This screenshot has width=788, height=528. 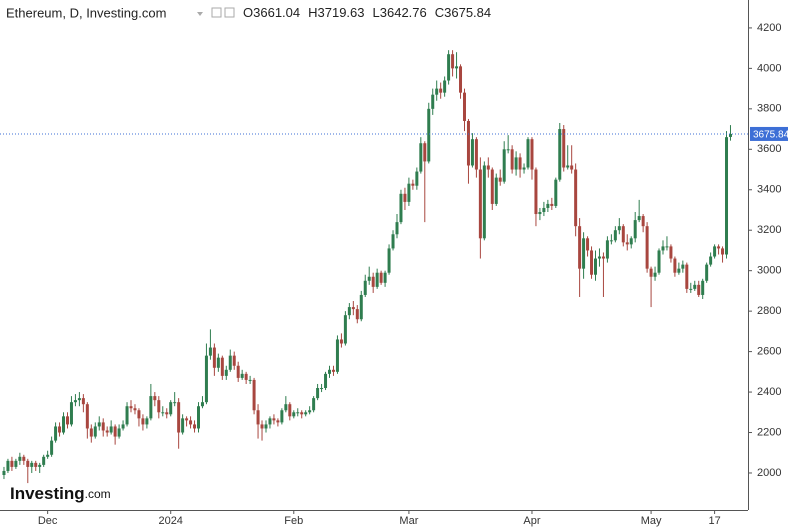 What do you see at coordinates (336, 12) in the screenshot?
I see `ohlc-readout: H3719.63` at bounding box center [336, 12].